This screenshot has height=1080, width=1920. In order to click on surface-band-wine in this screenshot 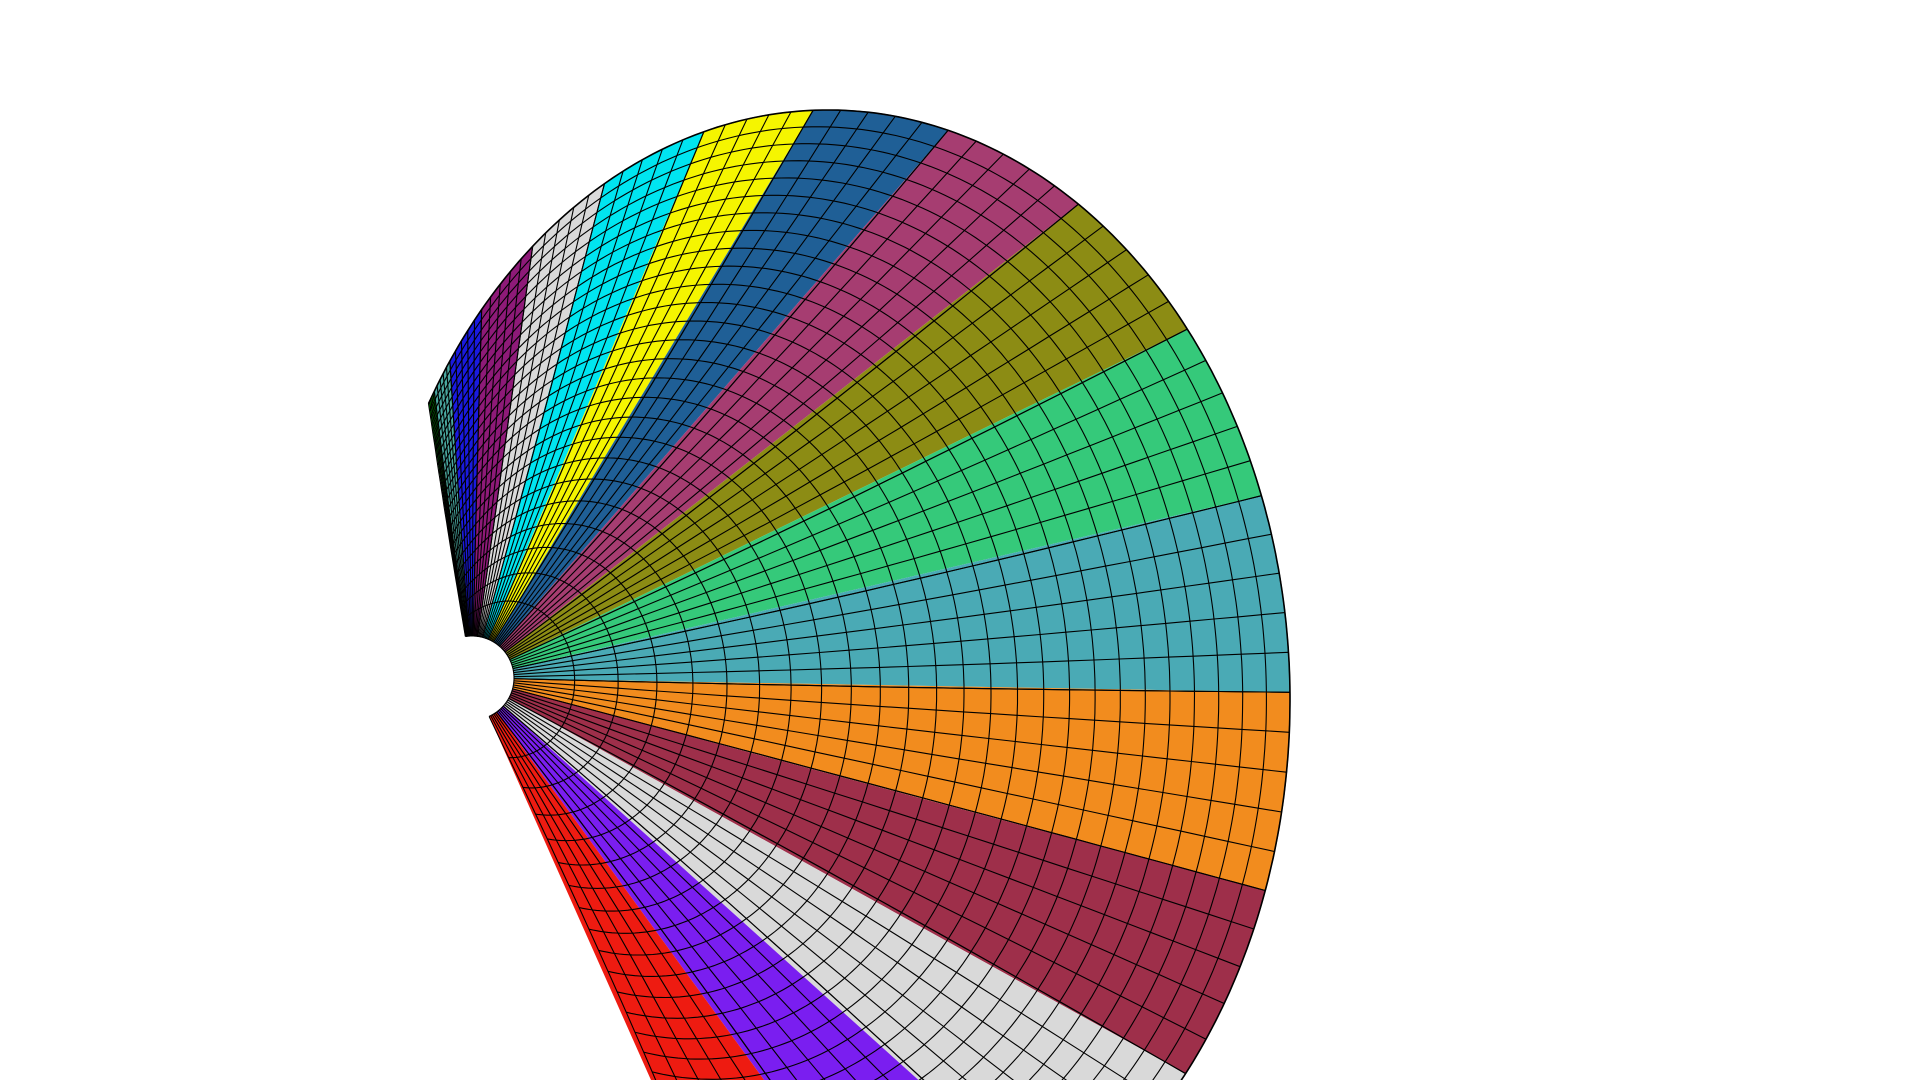, I will do `click(887, 881)`.